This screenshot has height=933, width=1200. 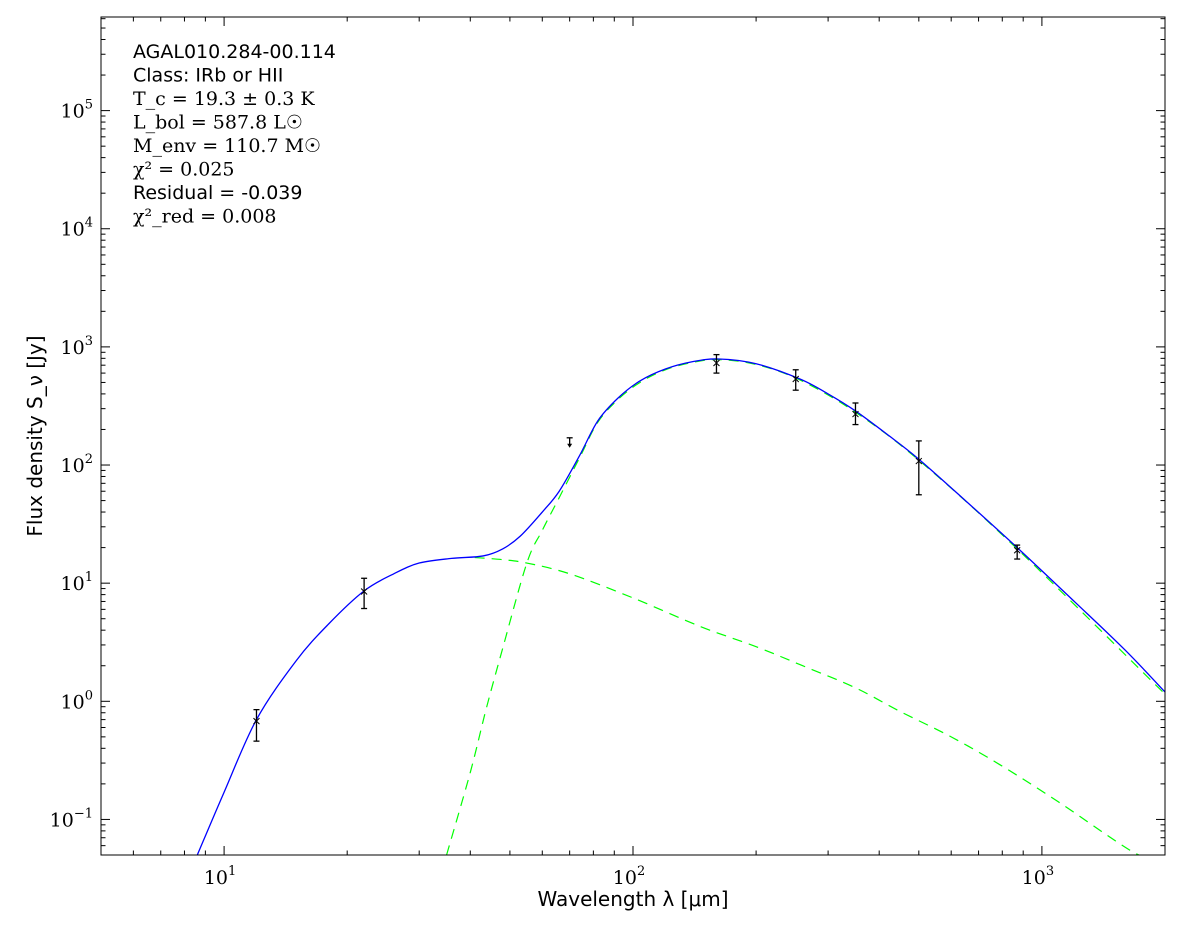 I want to click on x-tick-label: 10¹, so click(x=220, y=876).